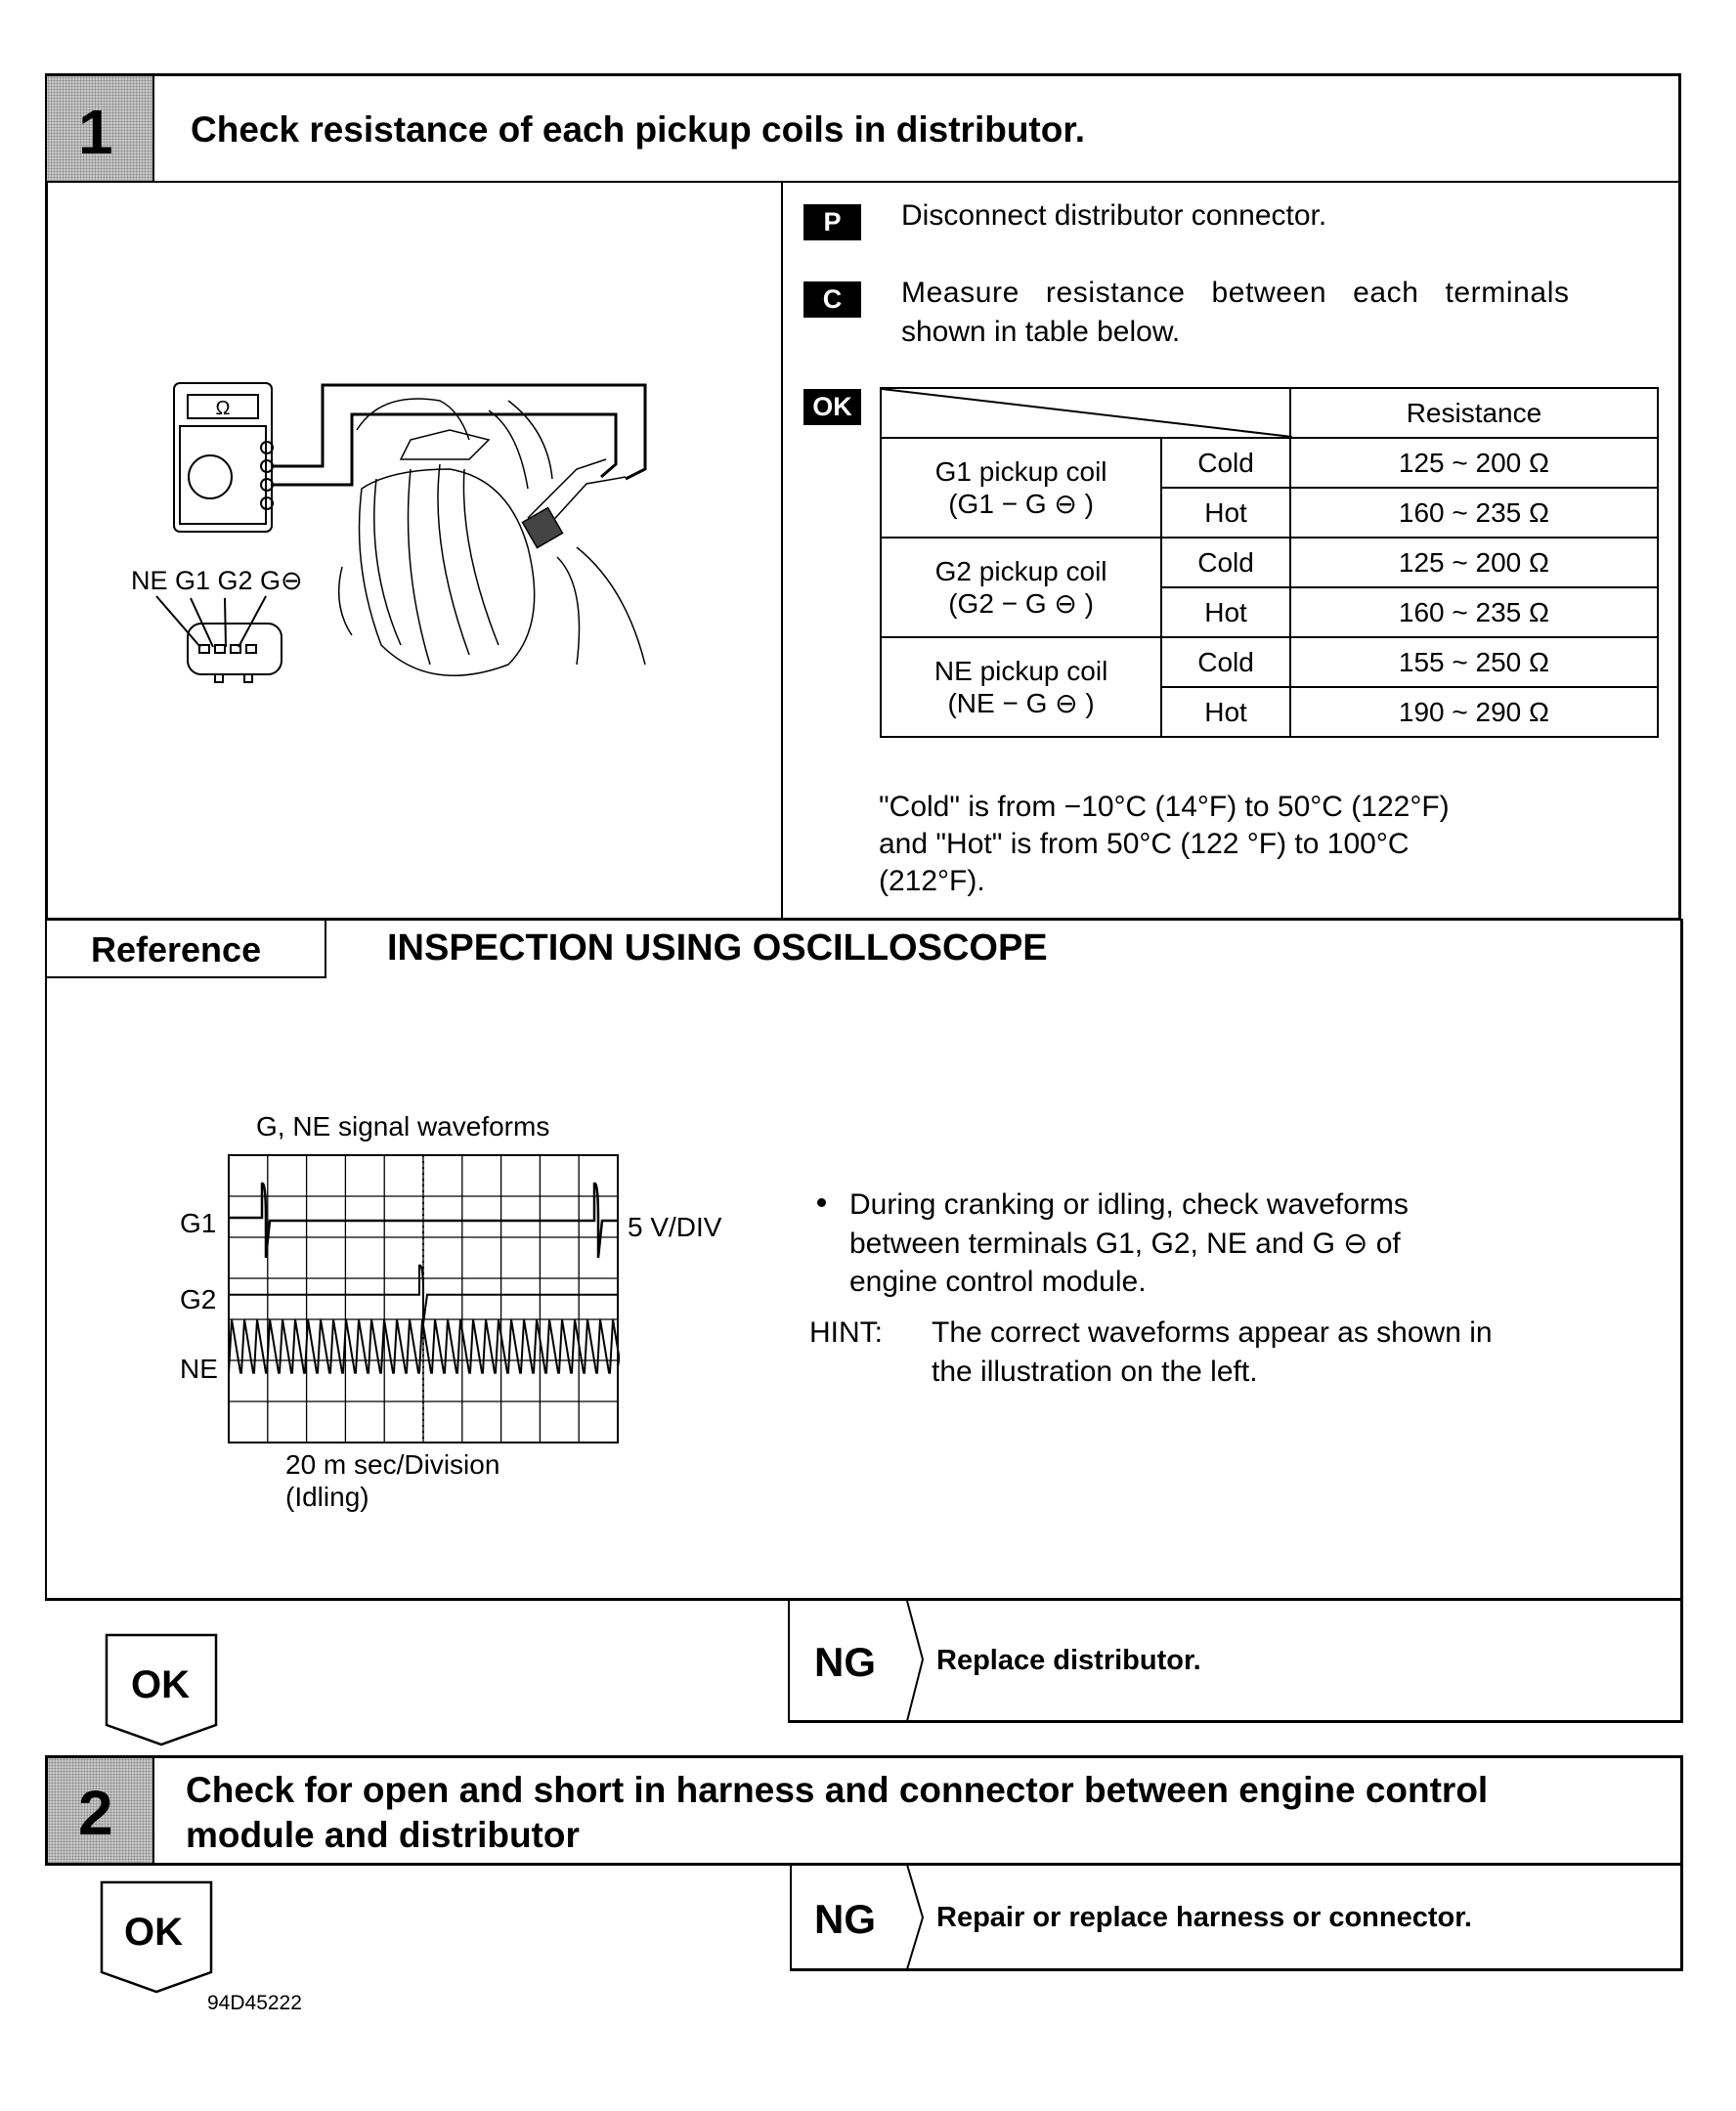 Image resolution: width=1736 pixels, height=2111 pixels. What do you see at coordinates (176, 949) in the screenshot?
I see `reference-label: Reference` at bounding box center [176, 949].